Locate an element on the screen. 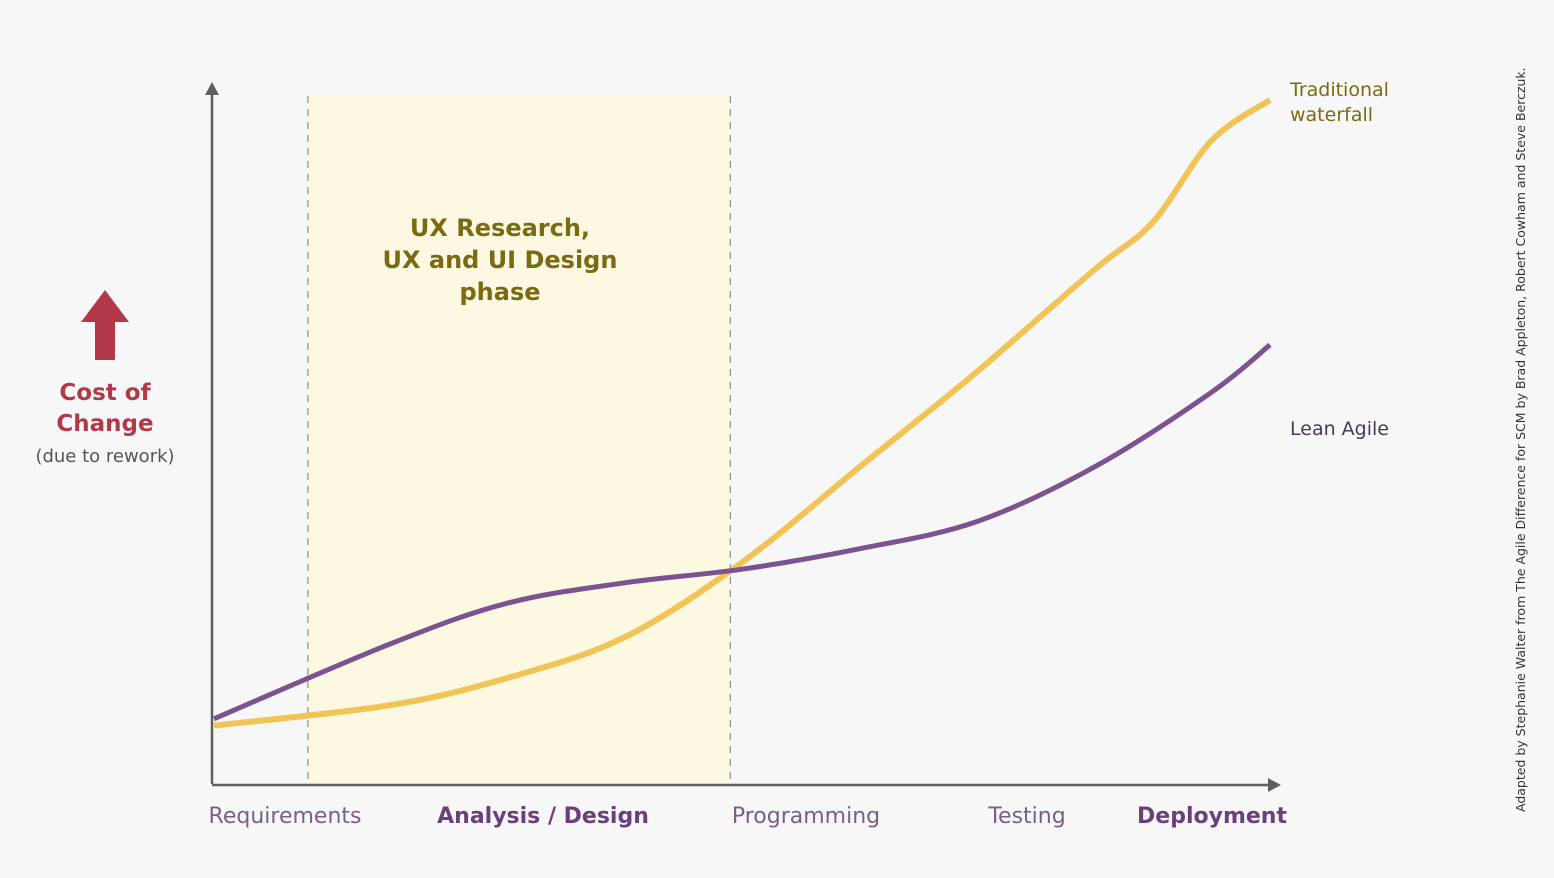 The image size is (1554, 878). series-label-lean-agile: Lean Agile is located at coordinates (1339, 429).